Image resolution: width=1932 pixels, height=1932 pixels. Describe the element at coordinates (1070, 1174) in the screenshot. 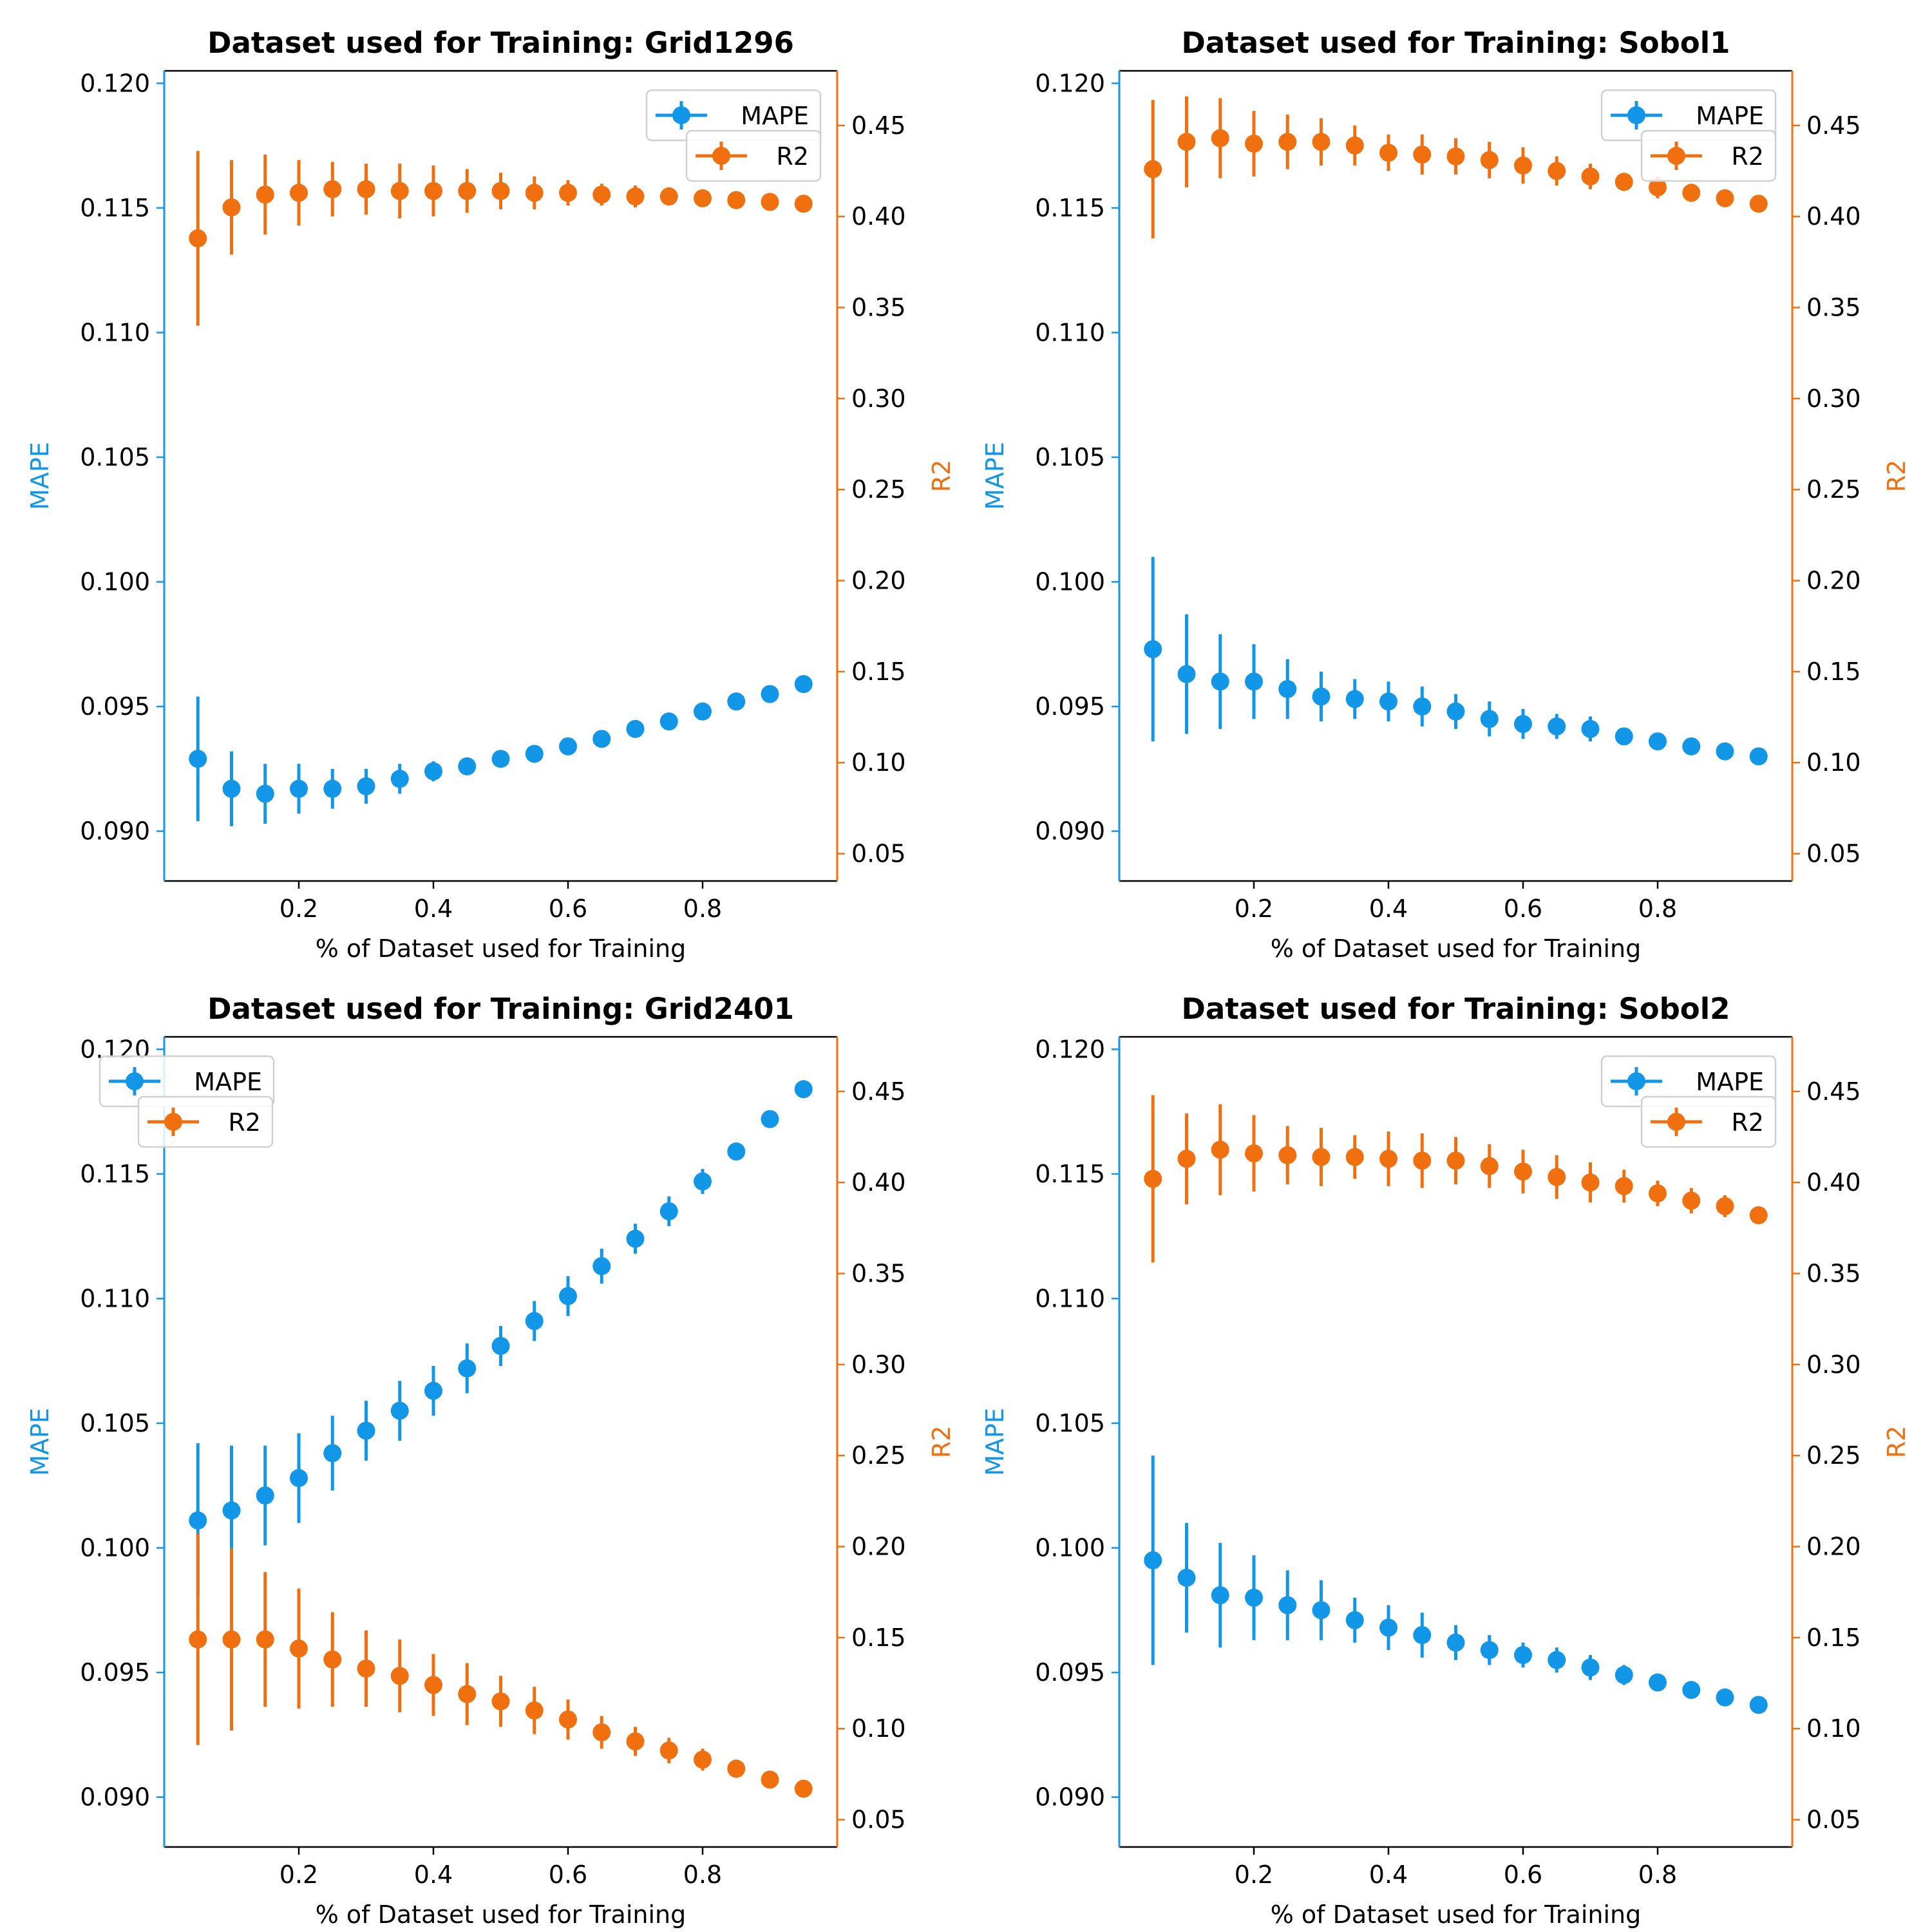

I see `left-tick-label: 0.115` at that location.